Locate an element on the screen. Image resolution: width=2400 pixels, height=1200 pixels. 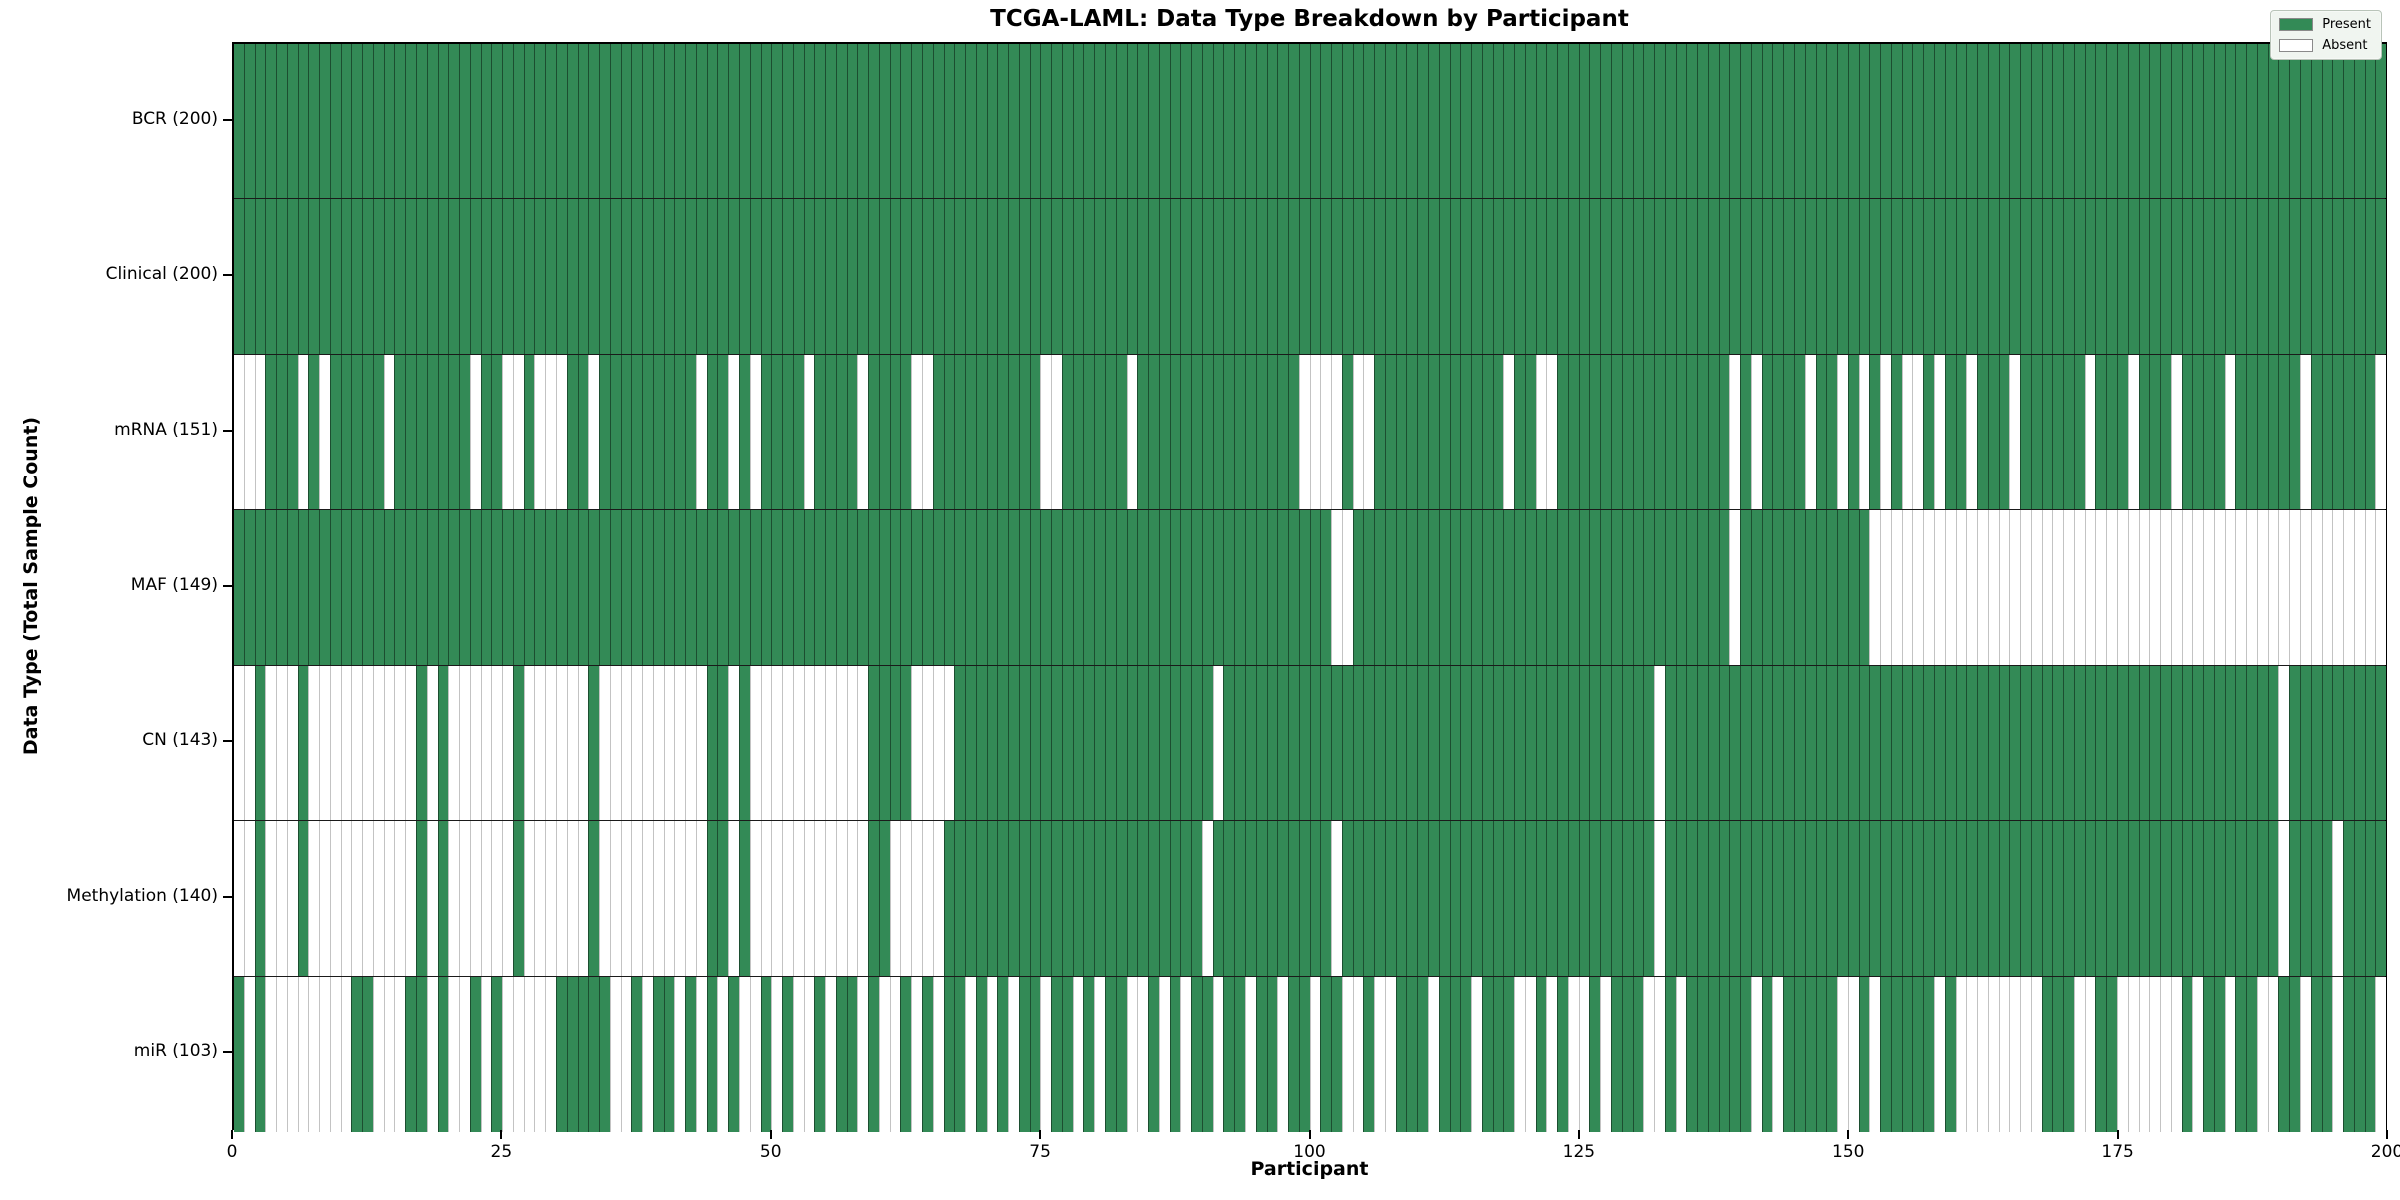
heatmap-row-mir is located at coordinates (1310, 1054).